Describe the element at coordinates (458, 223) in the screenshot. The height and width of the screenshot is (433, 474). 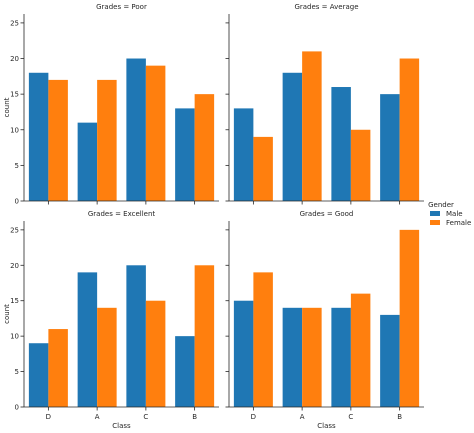
I see `legend-label-female: Female` at that location.